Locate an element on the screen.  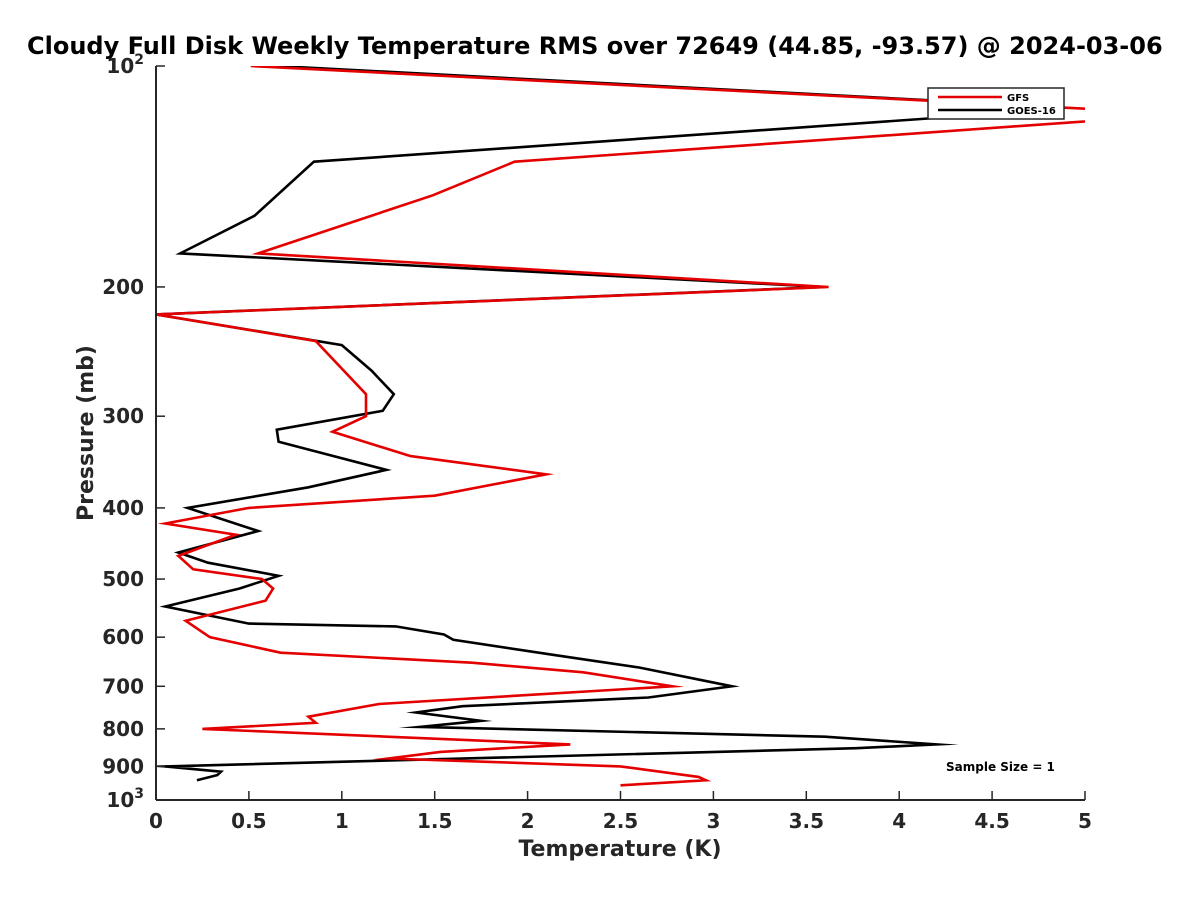
legend: GFS GOES-16 is located at coordinates (996, 103).